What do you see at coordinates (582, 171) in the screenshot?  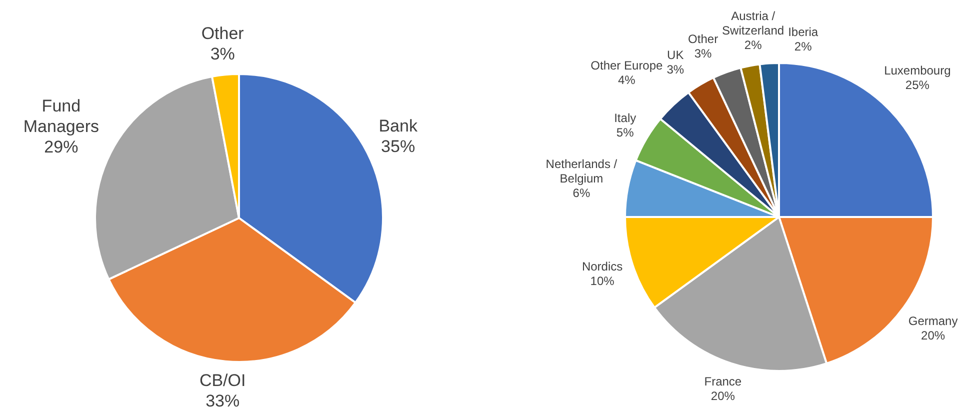 I see `slice-label: Netherlands / Belgium` at bounding box center [582, 171].